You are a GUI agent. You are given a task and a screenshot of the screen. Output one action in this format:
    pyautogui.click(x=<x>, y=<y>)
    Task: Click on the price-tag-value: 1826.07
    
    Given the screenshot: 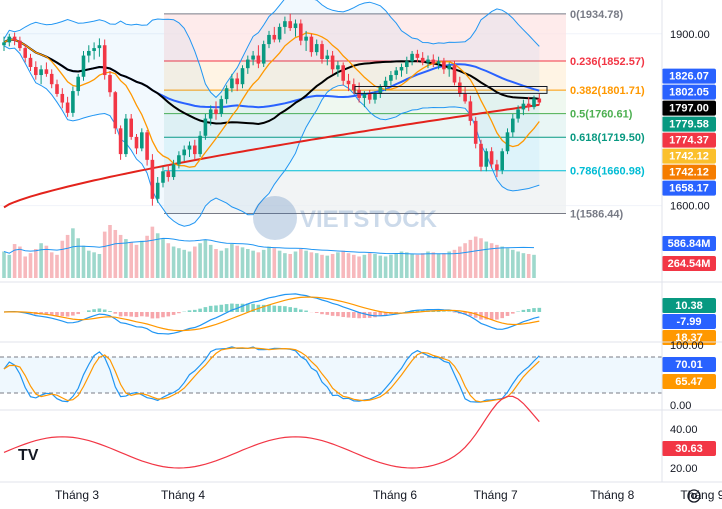 What is the action you would take?
    pyautogui.click(x=689, y=77)
    